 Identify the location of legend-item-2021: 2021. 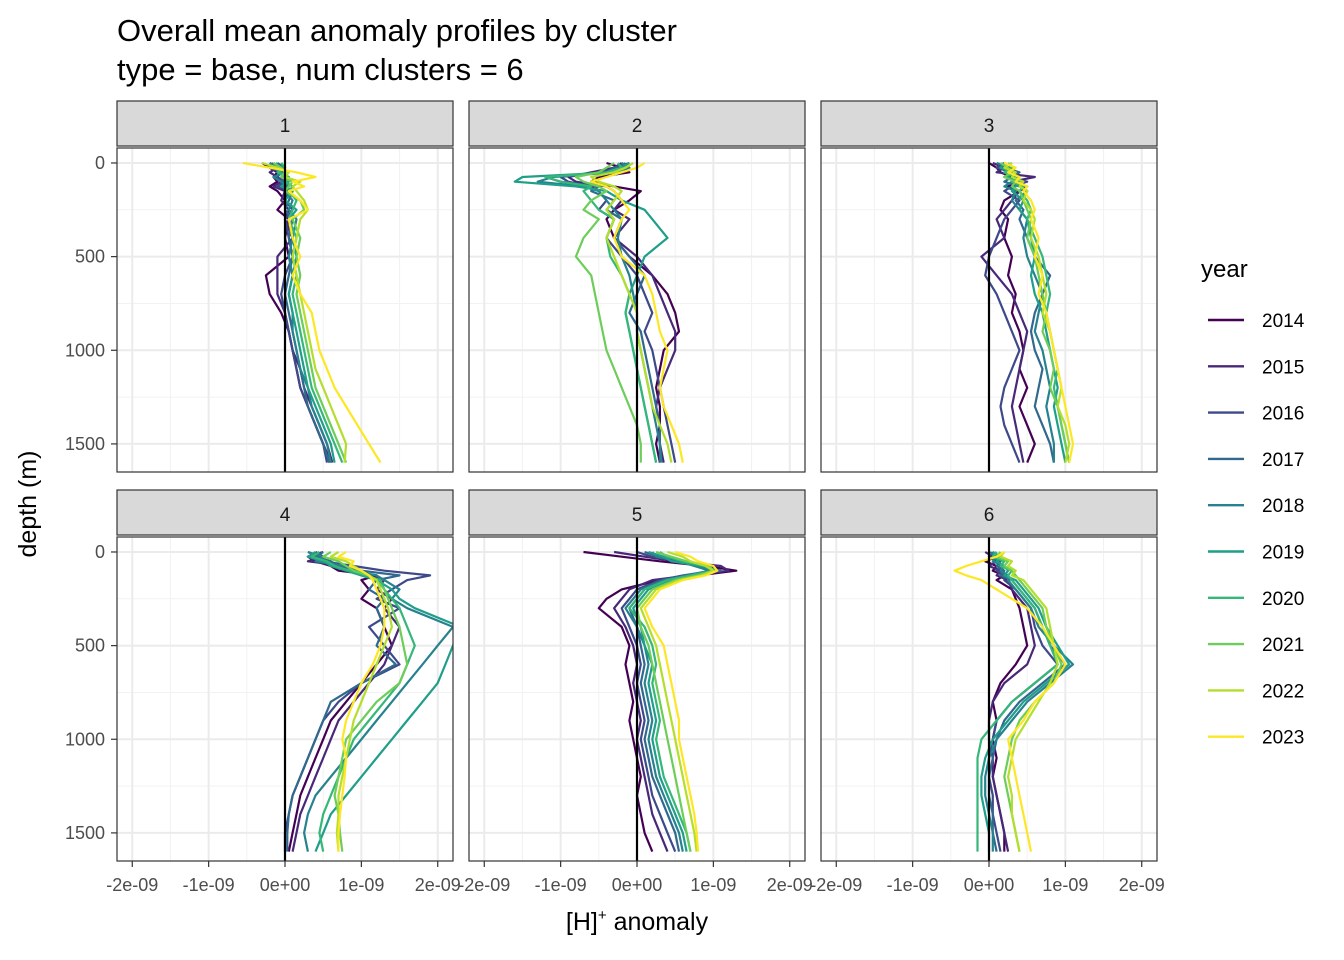
(1256, 645).